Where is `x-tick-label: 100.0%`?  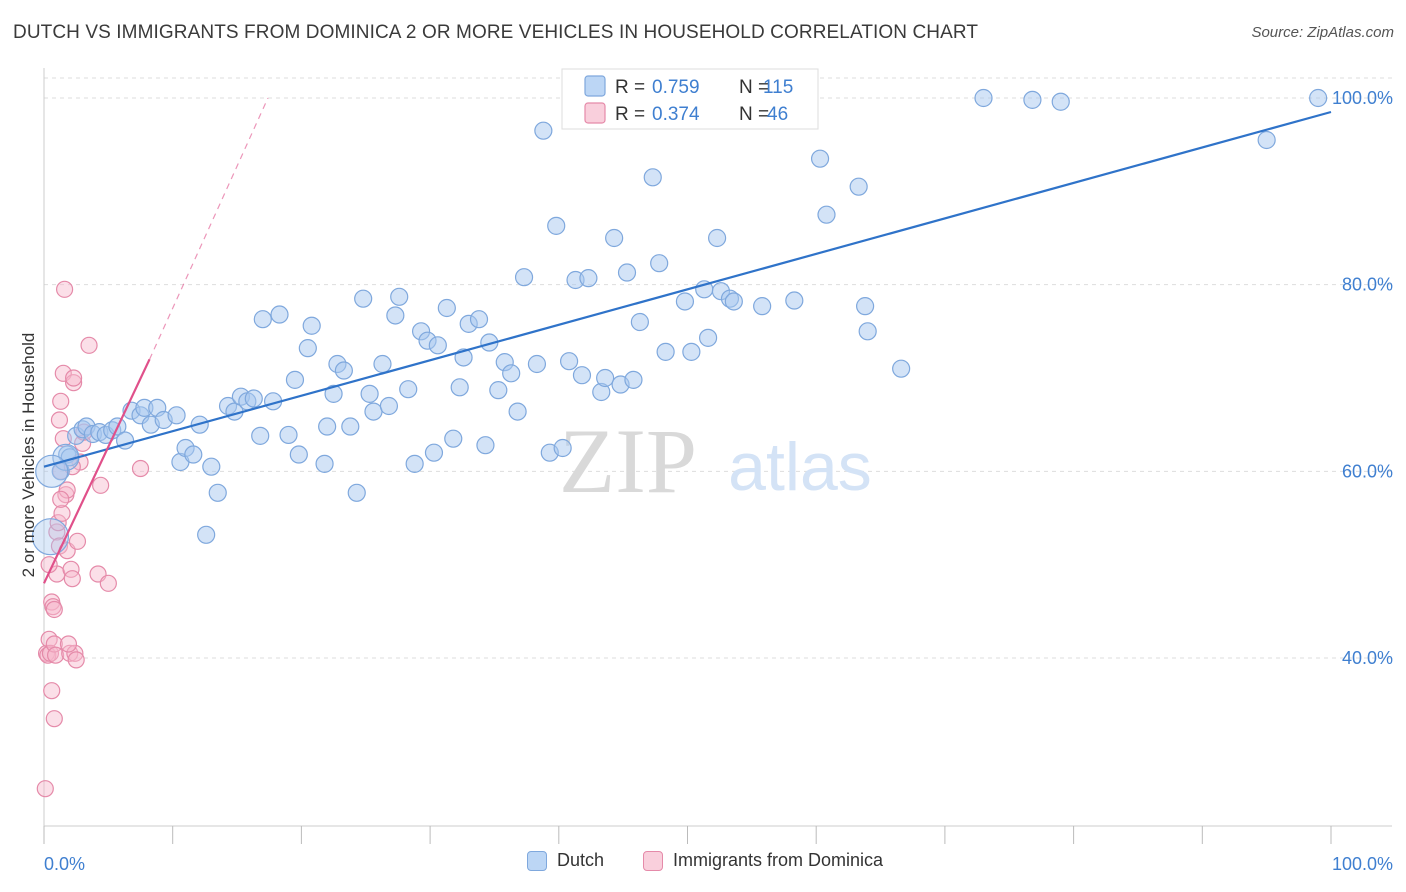
x-tick-label: 100.0% is located at coordinates (1362, 864).